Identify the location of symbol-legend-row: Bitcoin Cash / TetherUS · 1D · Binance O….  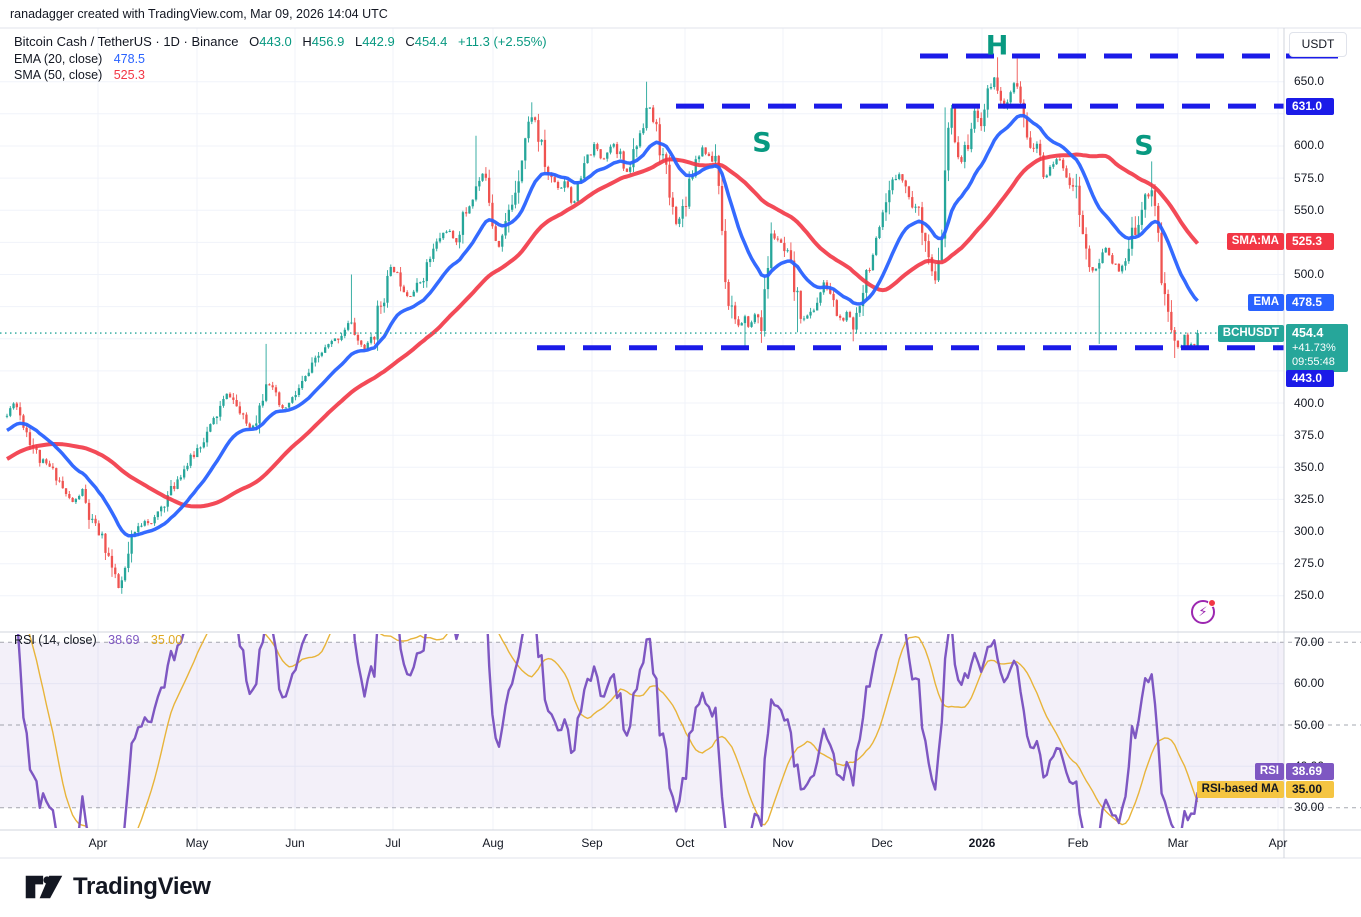
(280, 42).